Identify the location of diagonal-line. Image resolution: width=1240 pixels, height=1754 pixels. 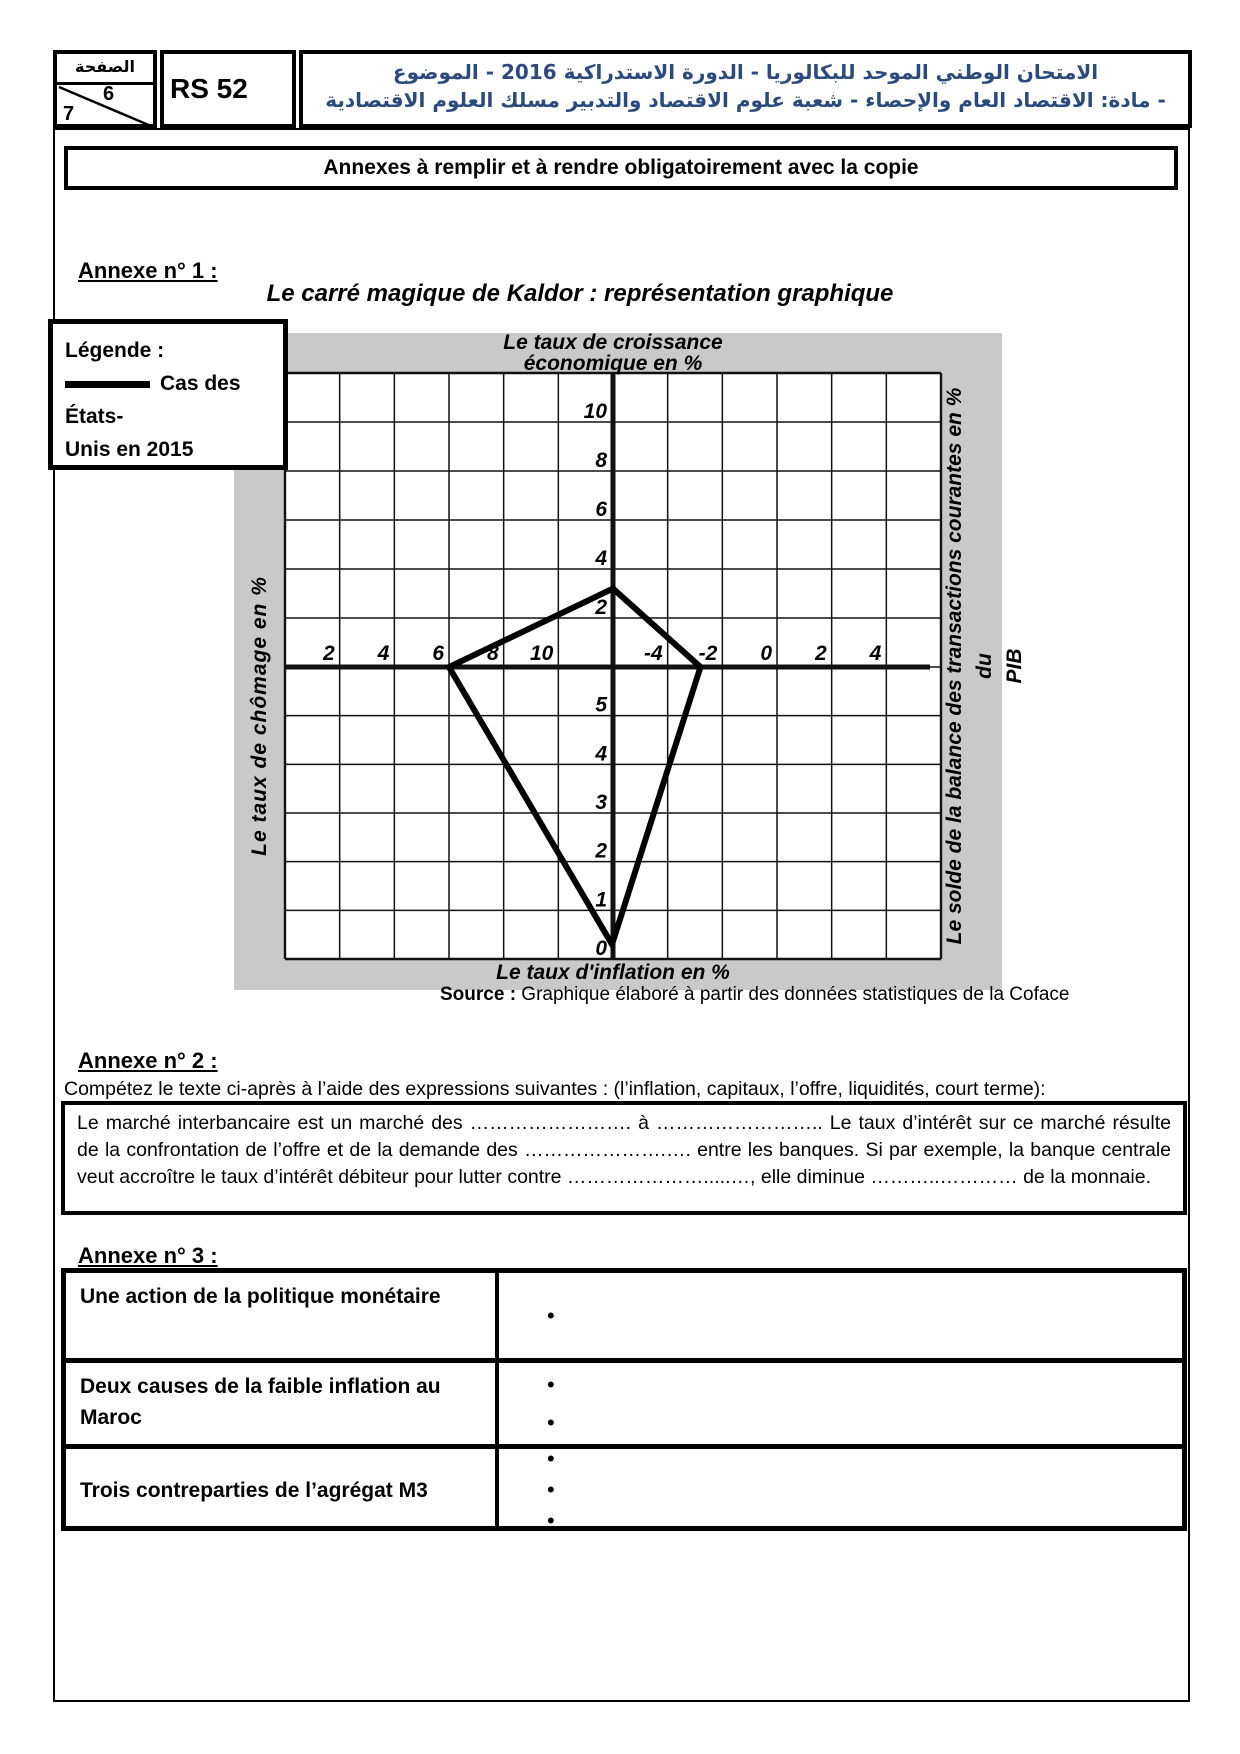
(105, 106).